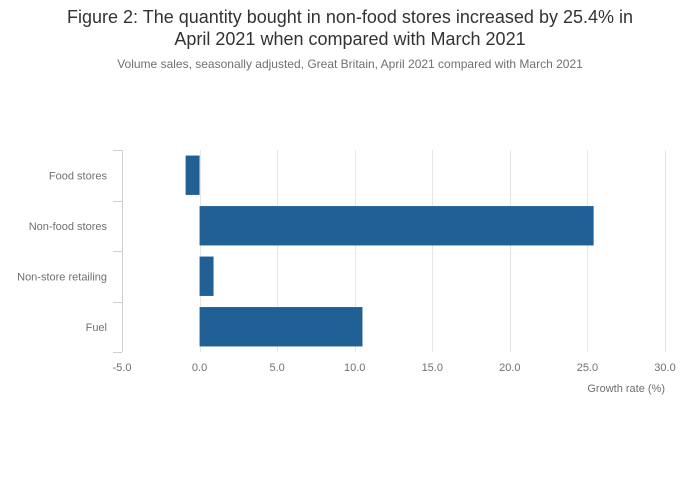 The image size is (700, 502). What do you see at coordinates (396, 226) in the screenshot?
I see `bar-non-food-stores` at bounding box center [396, 226].